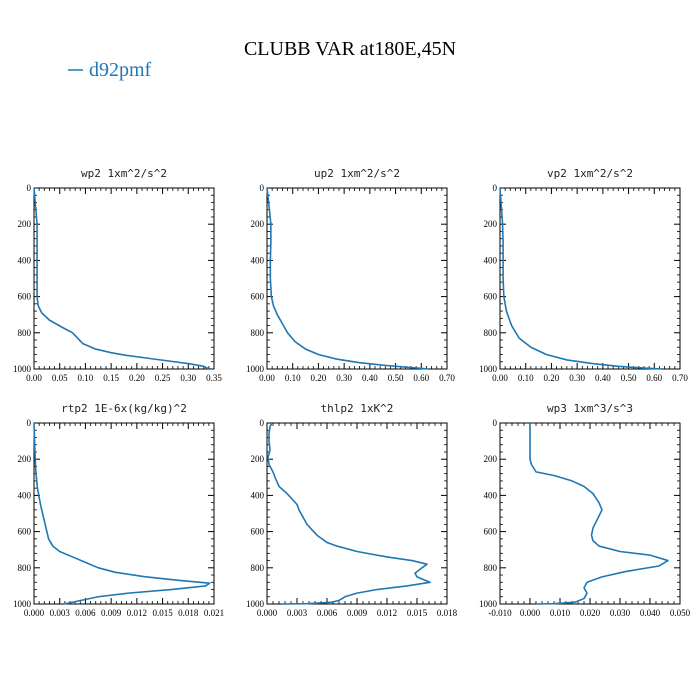  Describe the element at coordinates (111, 378) in the screenshot. I see `x-tick-label: 0.15` at that location.